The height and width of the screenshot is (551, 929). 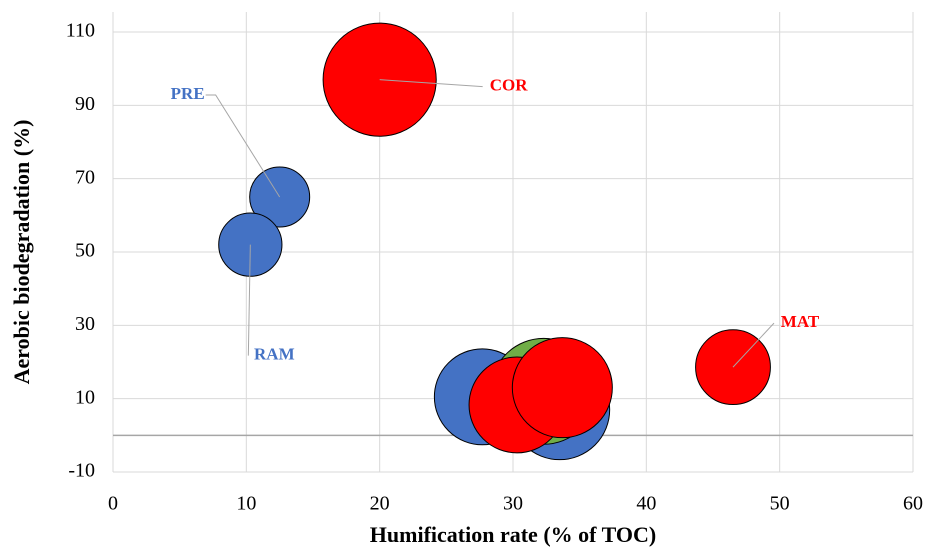 What do you see at coordinates (85, 251) in the screenshot?
I see `y-tick-label: 50` at bounding box center [85, 251].